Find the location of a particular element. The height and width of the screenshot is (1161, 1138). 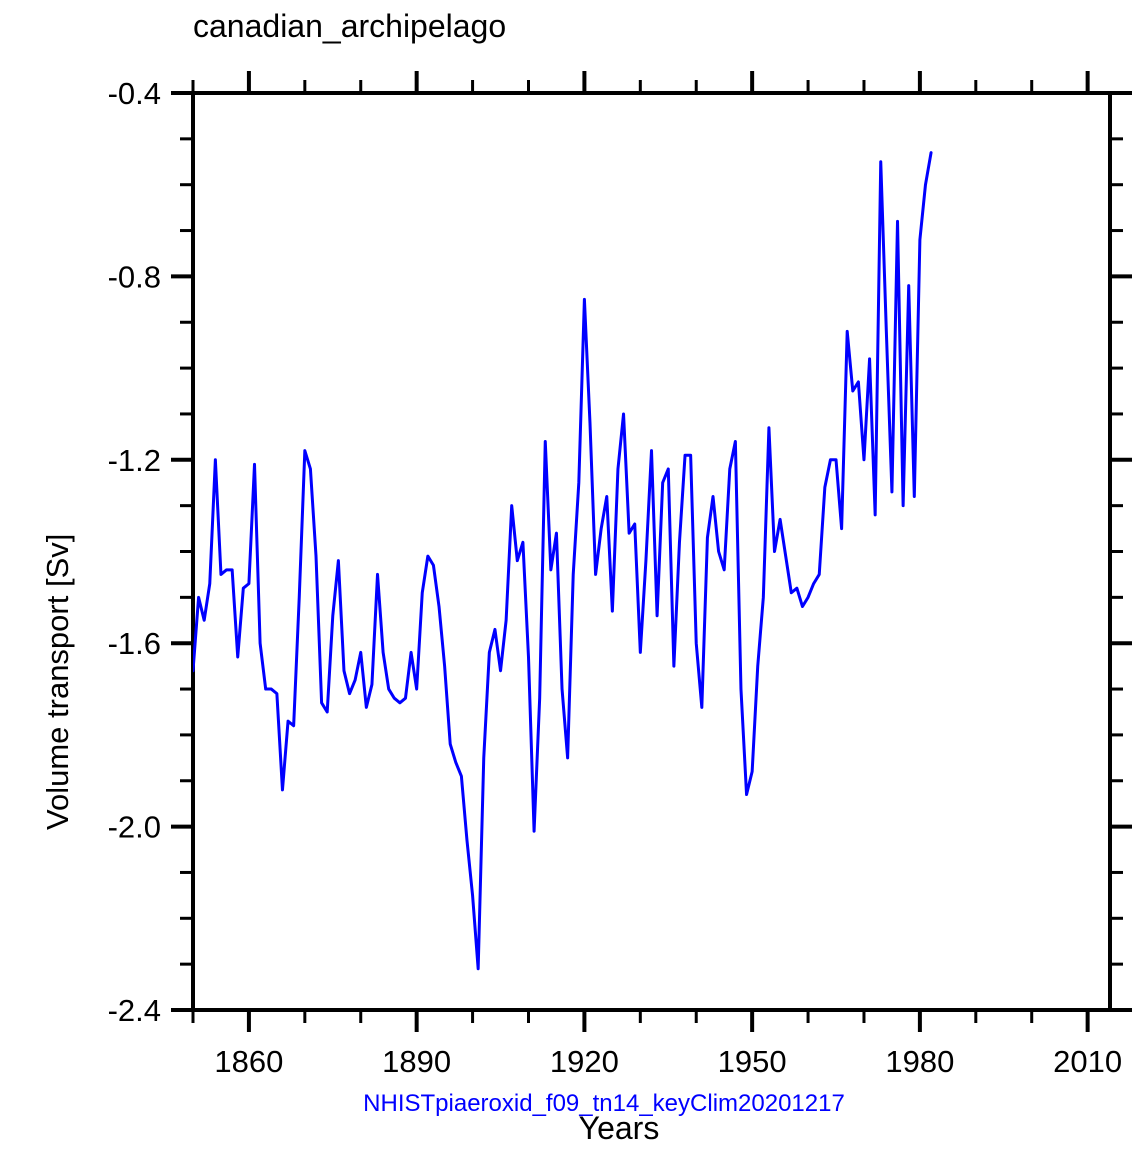

x-axis-label-text: Years is located at coordinates (619, 1128).